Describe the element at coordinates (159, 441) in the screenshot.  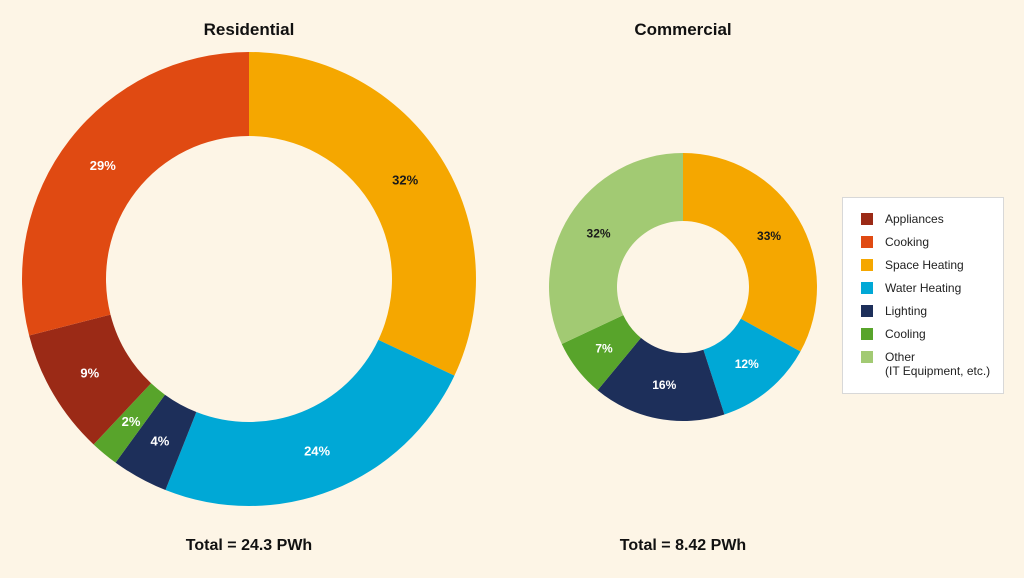
I see `slice-label: 4%` at that location.